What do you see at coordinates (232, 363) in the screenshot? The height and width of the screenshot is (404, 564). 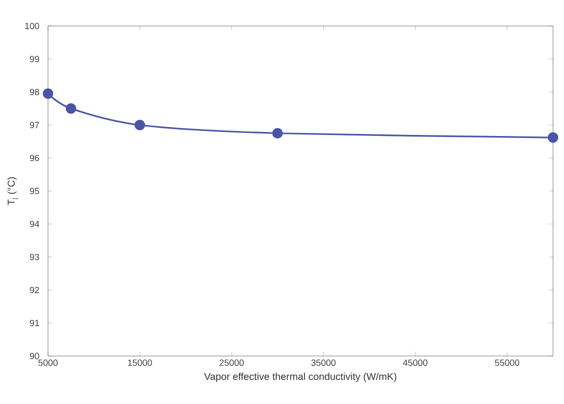 I see `x-tick-label: 25000` at bounding box center [232, 363].